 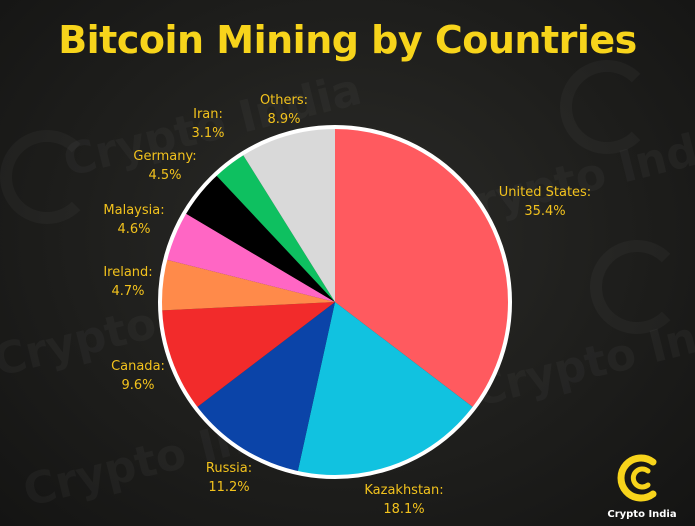 What do you see at coordinates (133, 210) in the screenshot?
I see `slice-label: Malaysia:` at bounding box center [133, 210].